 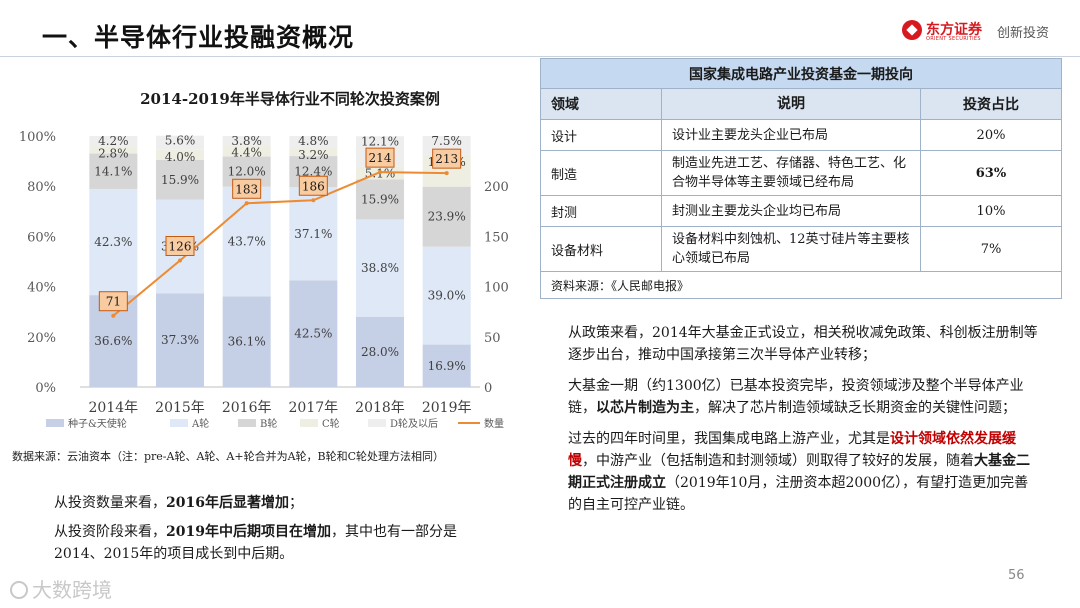 What do you see at coordinates (801, 73) in the screenshot?
I see `table-caption: 国家集成电路产业投资基金一期投向` at bounding box center [801, 73].